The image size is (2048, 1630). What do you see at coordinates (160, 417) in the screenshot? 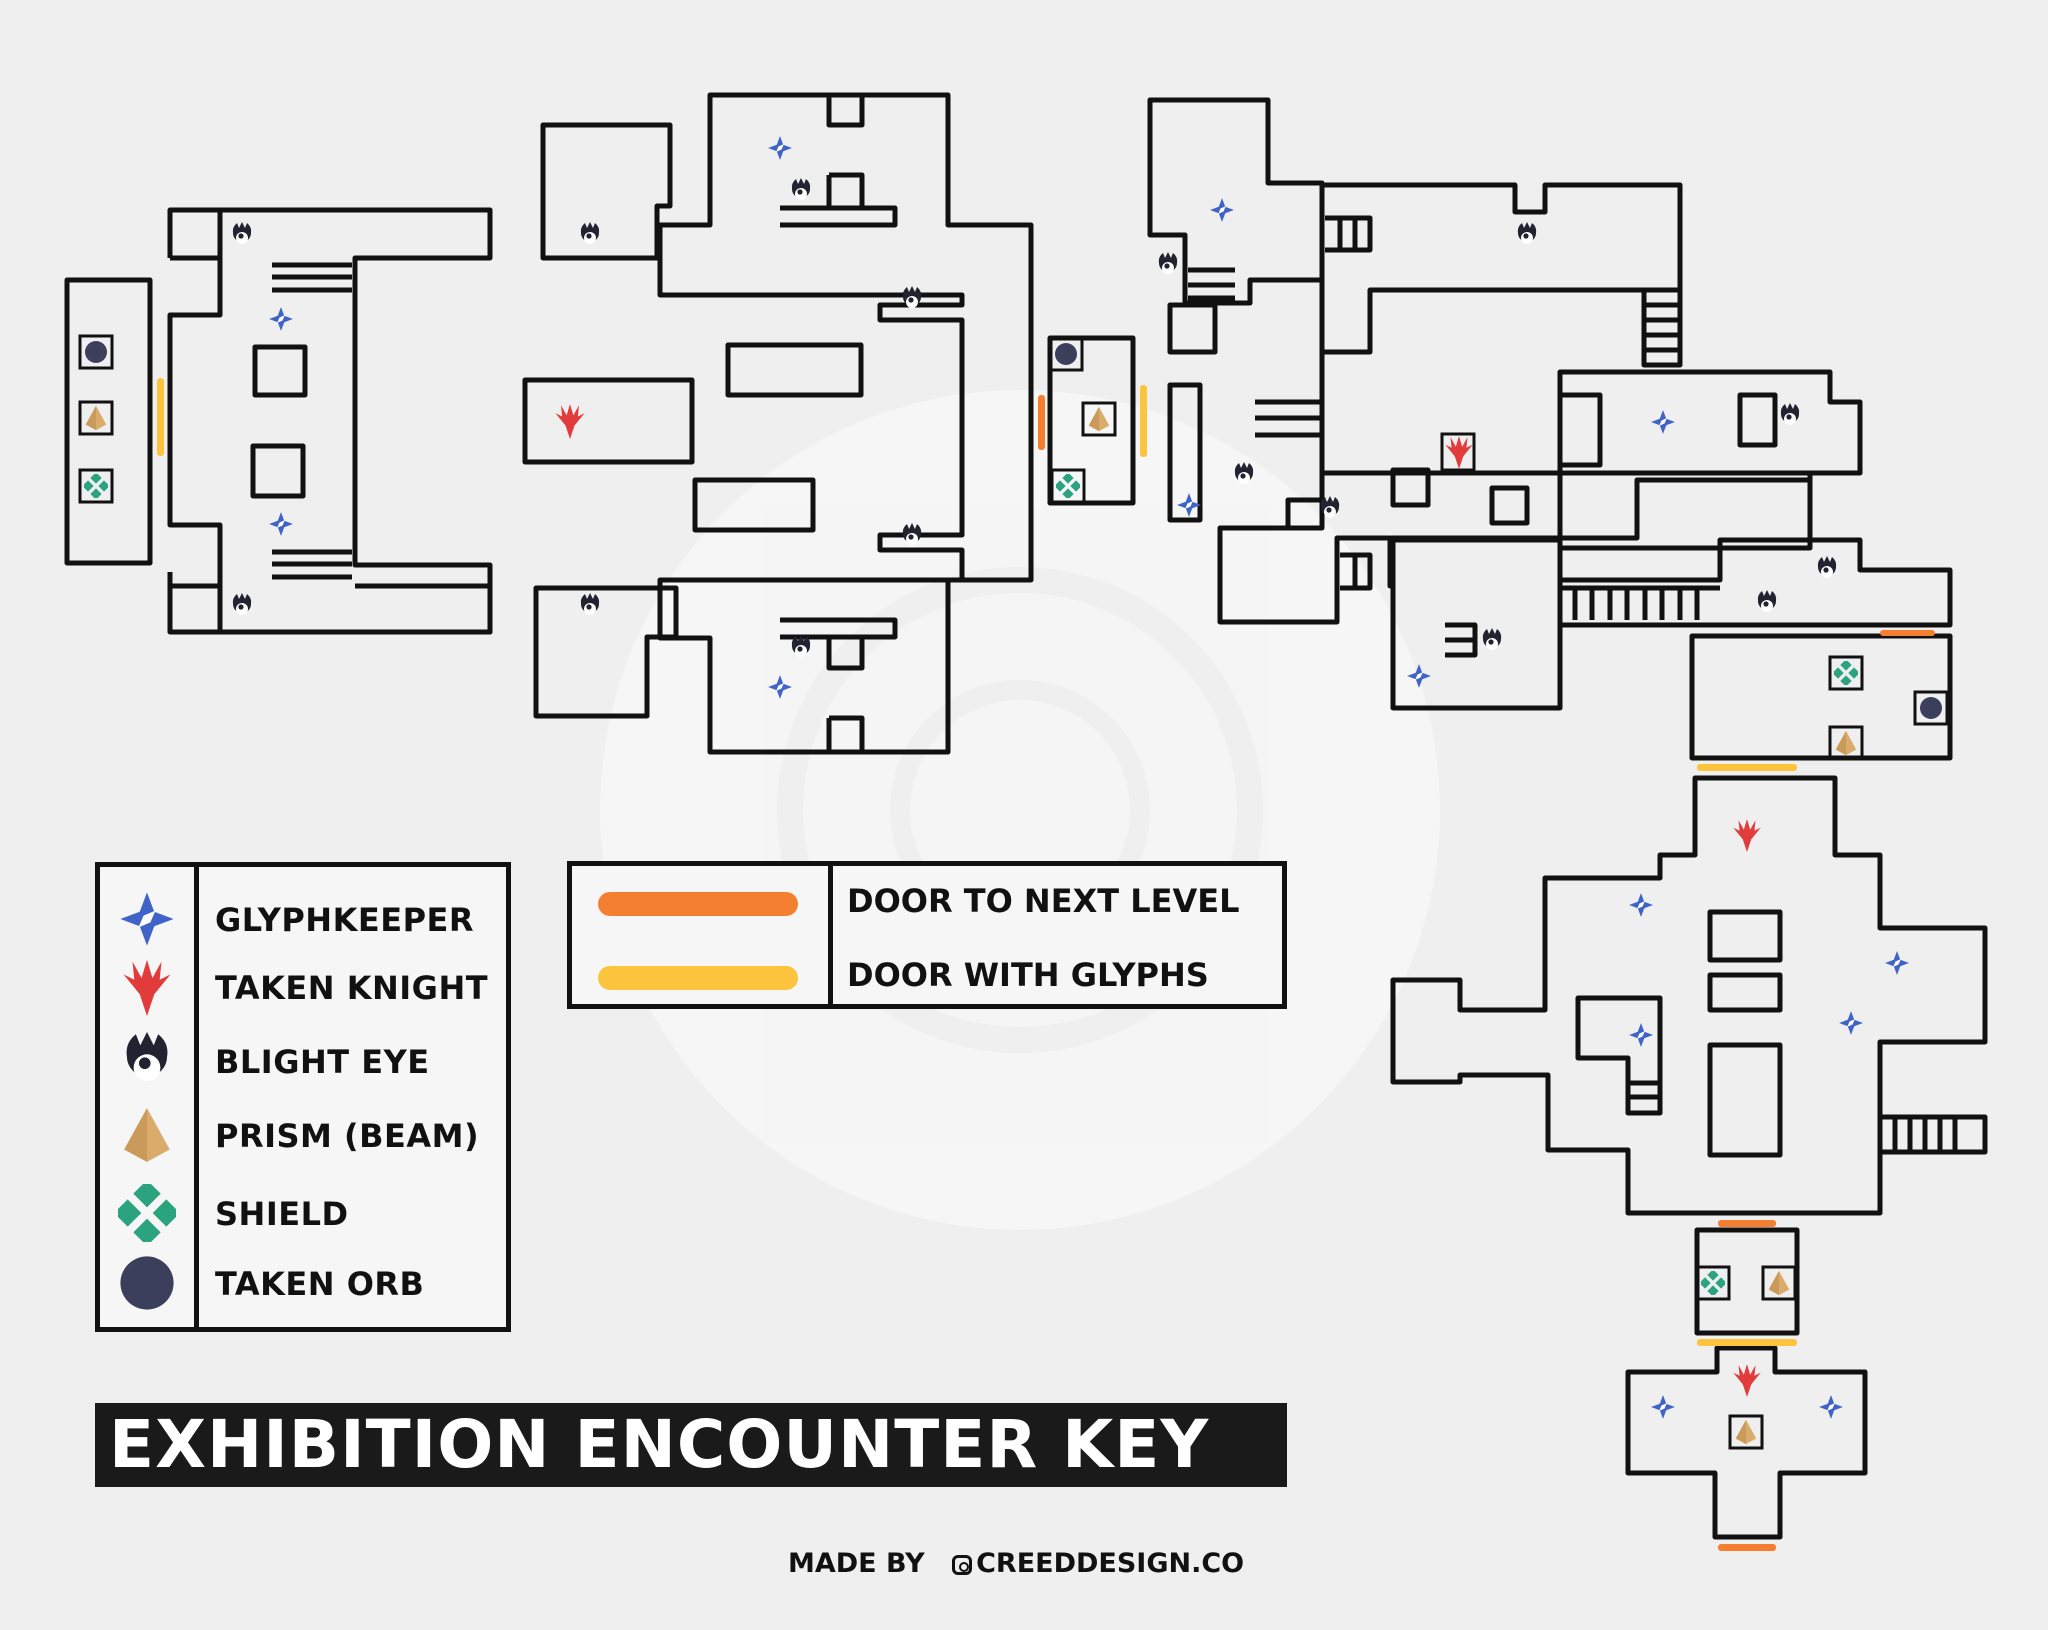
I see `door-glyphs-left` at bounding box center [160, 417].